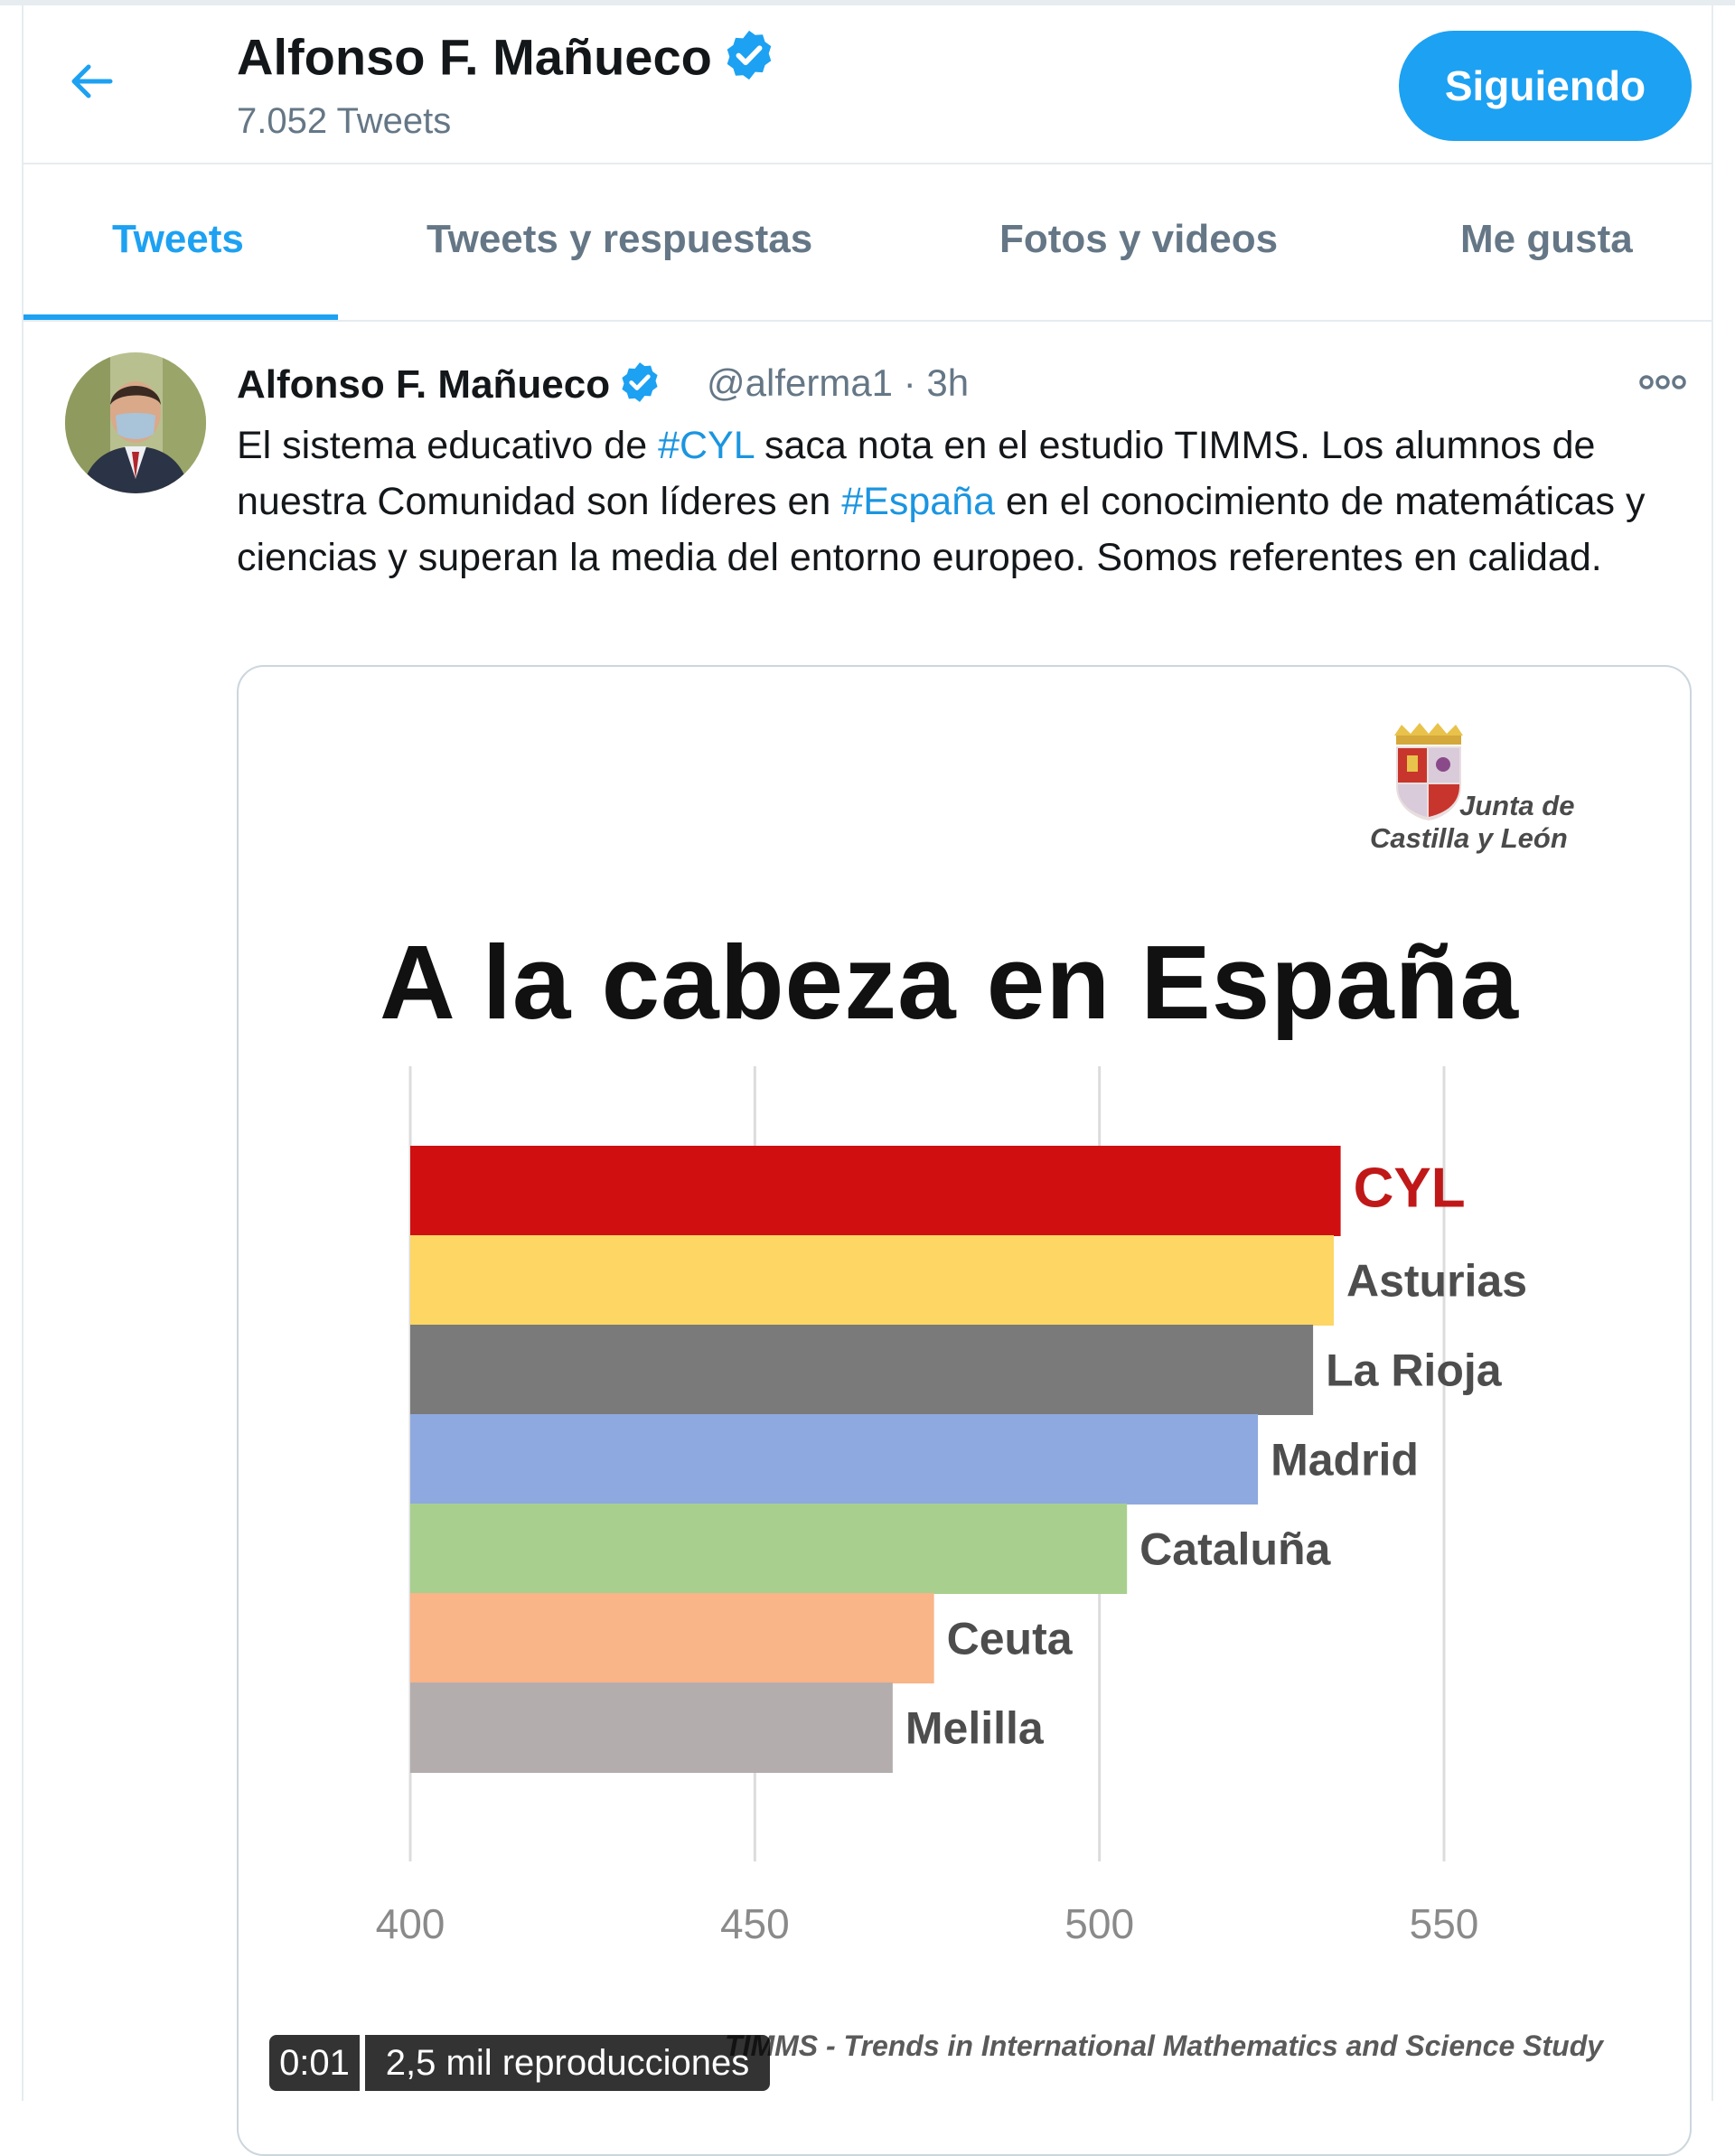 The height and width of the screenshot is (2156, 1735). What do you see at coordinates (181, 317) in the screenshot?
I see `active-tab-indicator` at bounding box center [181, 317].